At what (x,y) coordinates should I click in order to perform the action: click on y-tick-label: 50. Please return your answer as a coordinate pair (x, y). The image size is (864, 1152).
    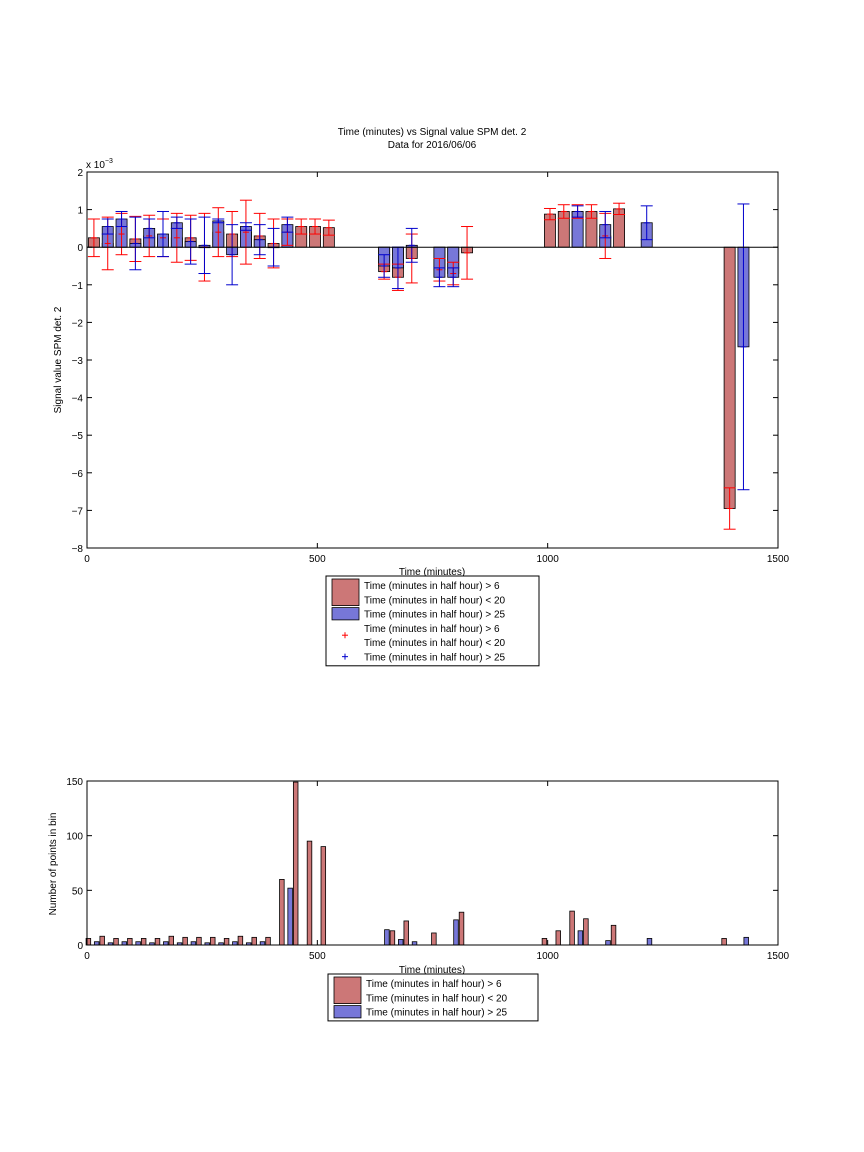
    Looking at the image, I should click on (78, 891).